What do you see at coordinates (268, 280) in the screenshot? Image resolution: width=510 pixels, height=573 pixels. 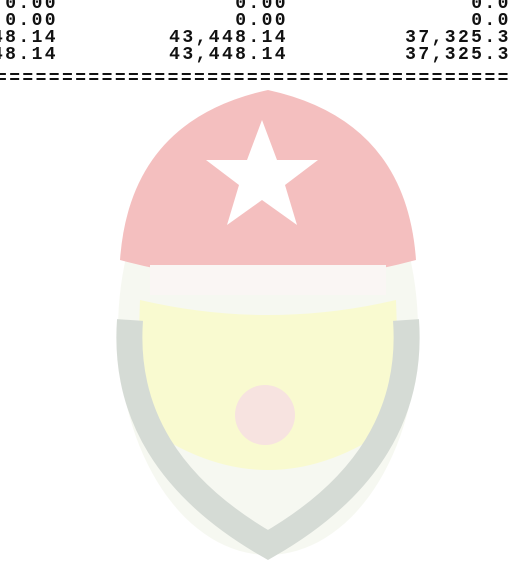 I see `emblem-band` at bounding box center [268, 280].